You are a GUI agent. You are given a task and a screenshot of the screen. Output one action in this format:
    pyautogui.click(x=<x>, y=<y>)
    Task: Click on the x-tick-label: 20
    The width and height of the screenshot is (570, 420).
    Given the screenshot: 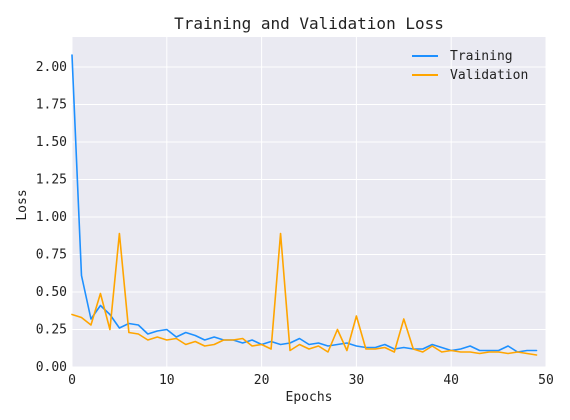 What is the action you would take?
    pyautogui.click(x=262, y=380)
    